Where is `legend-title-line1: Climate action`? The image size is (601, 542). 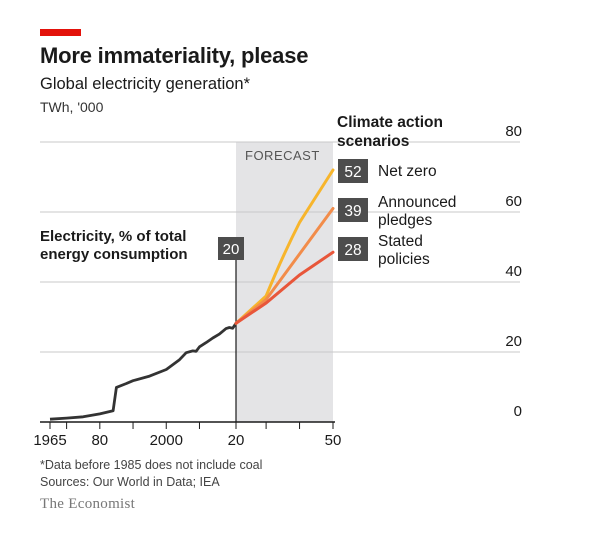
legend-title-line1: Climate action is located at coordinates (390, 122).